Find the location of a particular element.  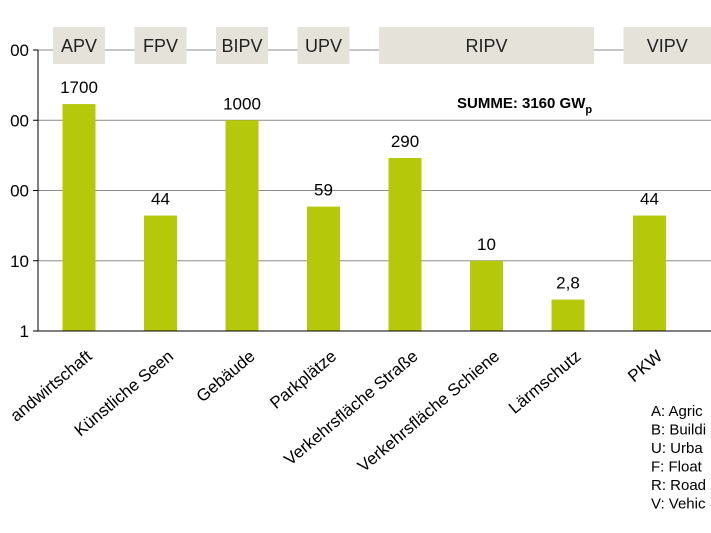

data-label: 10 is located at coordinates (486, 244).